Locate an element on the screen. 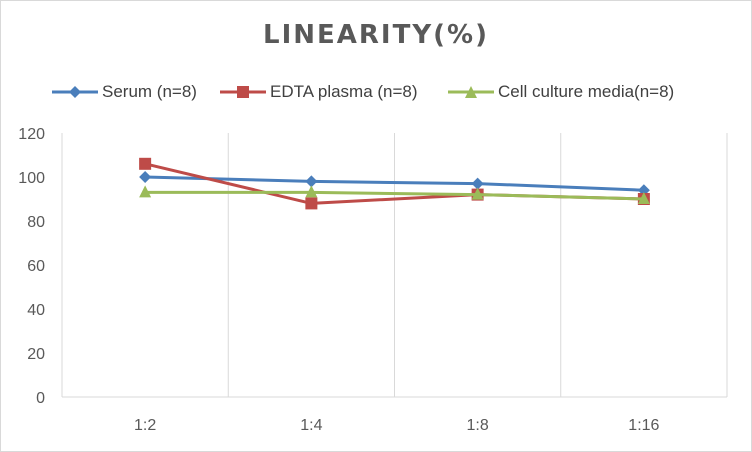 This screenshot has height=452, width=752. y-tick-label: 20 is located at coordinates (36, 354).